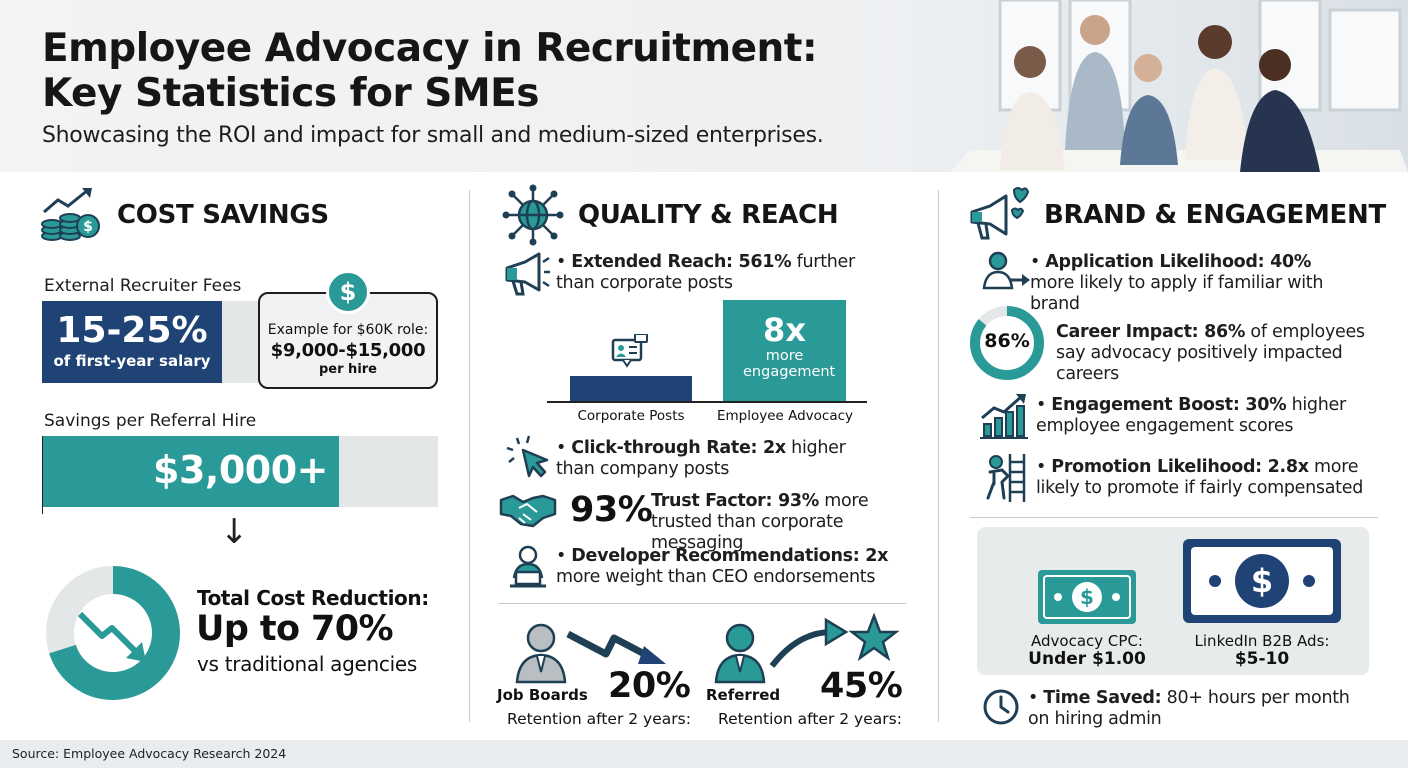 The height and width of the screenshot is (768, 1408). I want to click on fee-caption: of first-year salary, so click(132, 361).